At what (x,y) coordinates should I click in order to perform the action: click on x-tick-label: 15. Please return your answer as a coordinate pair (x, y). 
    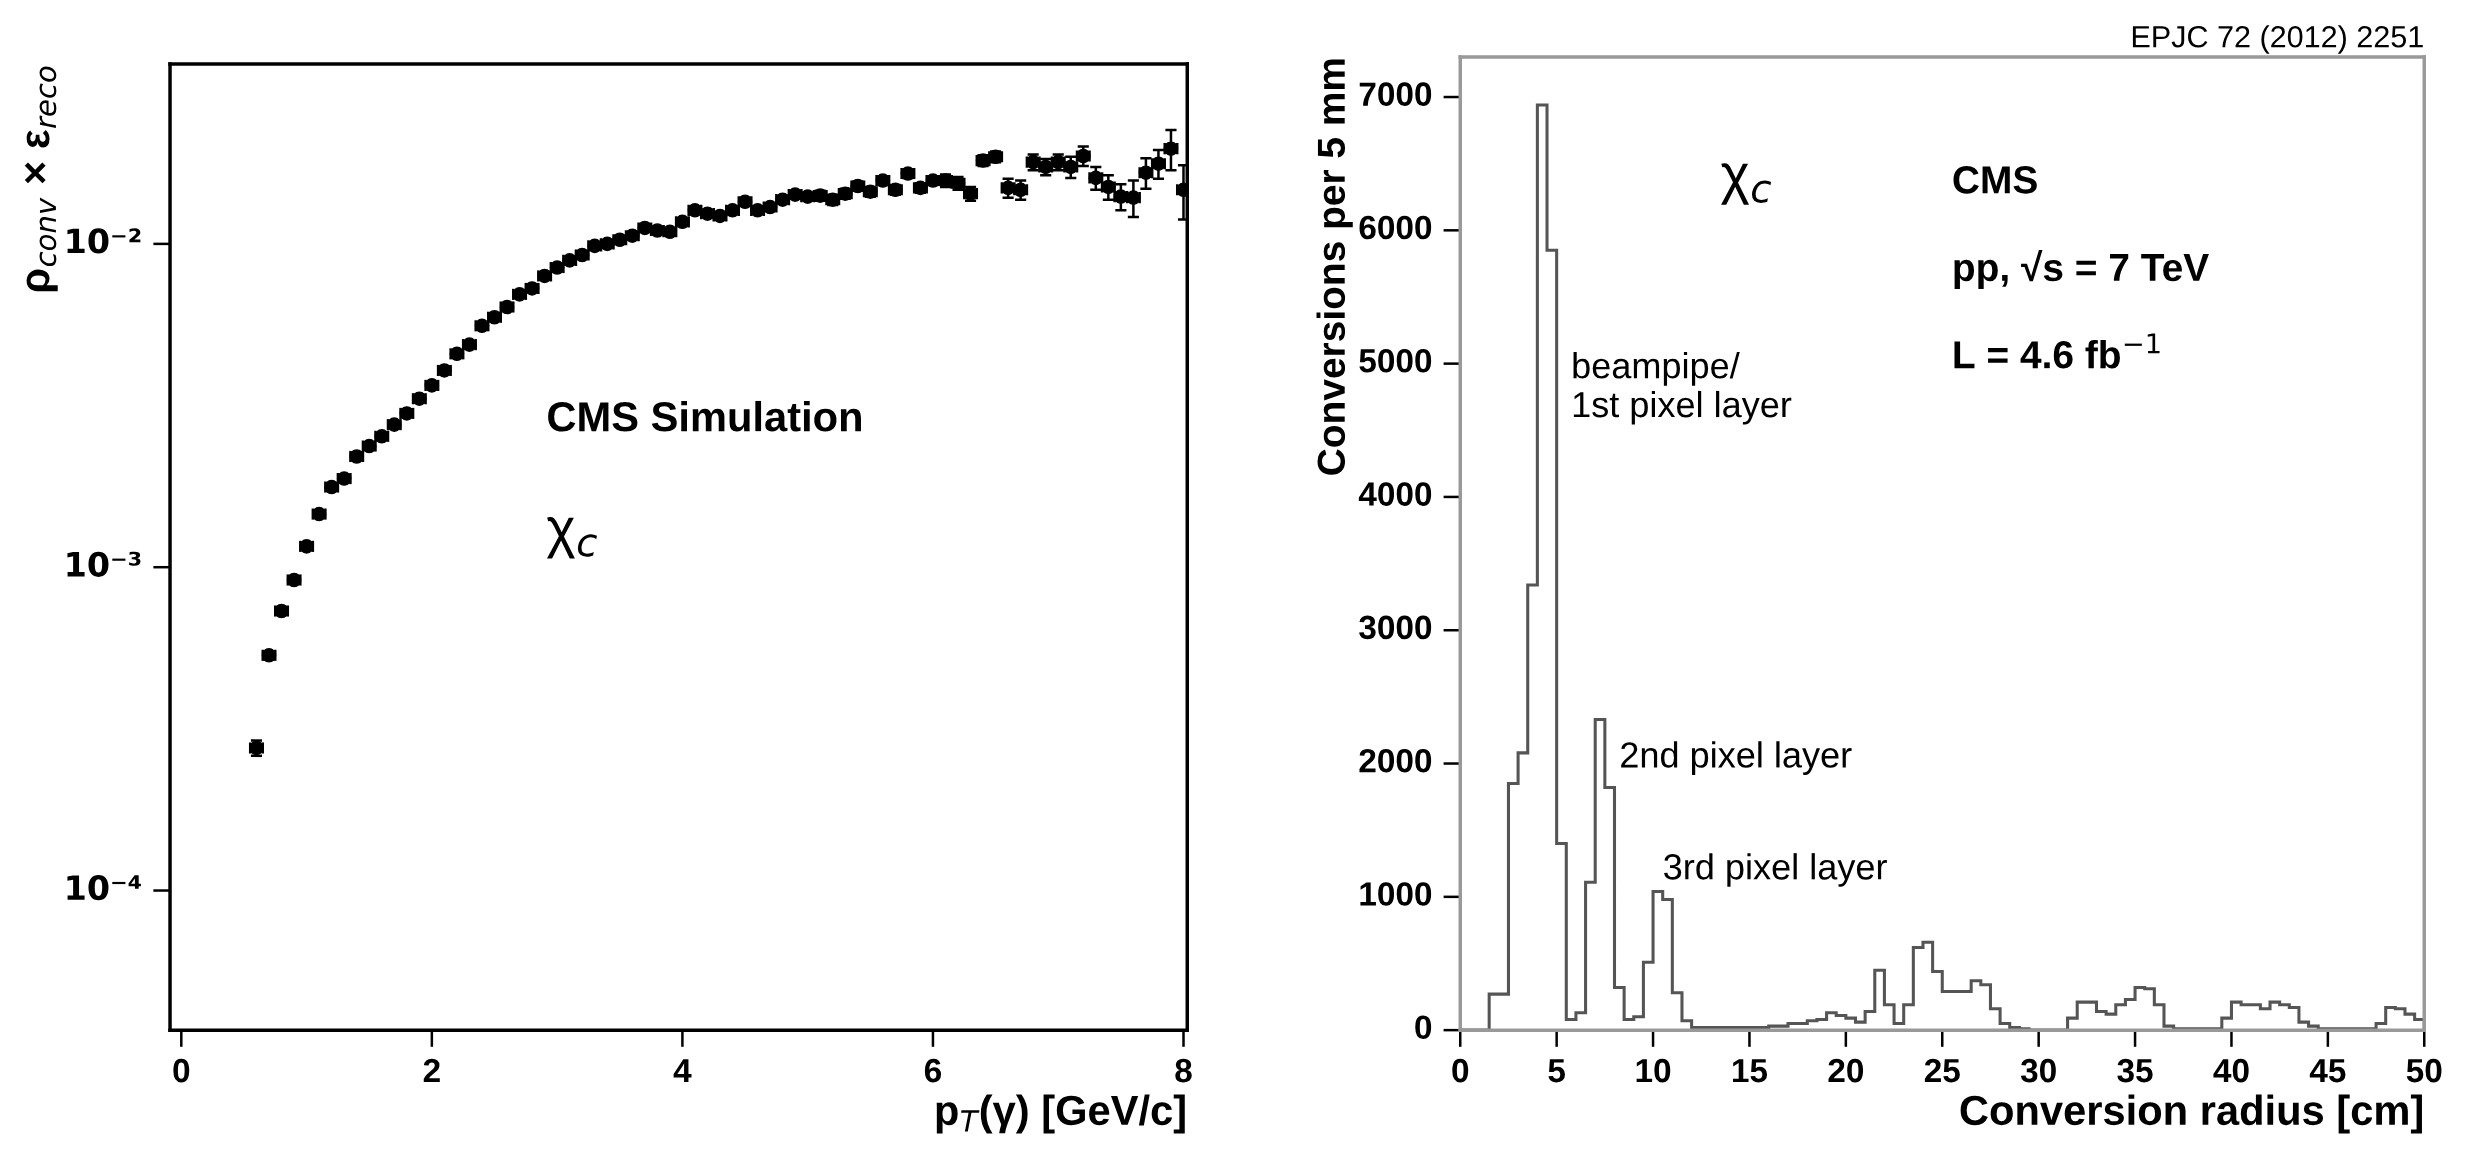
    Looking at the image, I should click on (1750, 1071).